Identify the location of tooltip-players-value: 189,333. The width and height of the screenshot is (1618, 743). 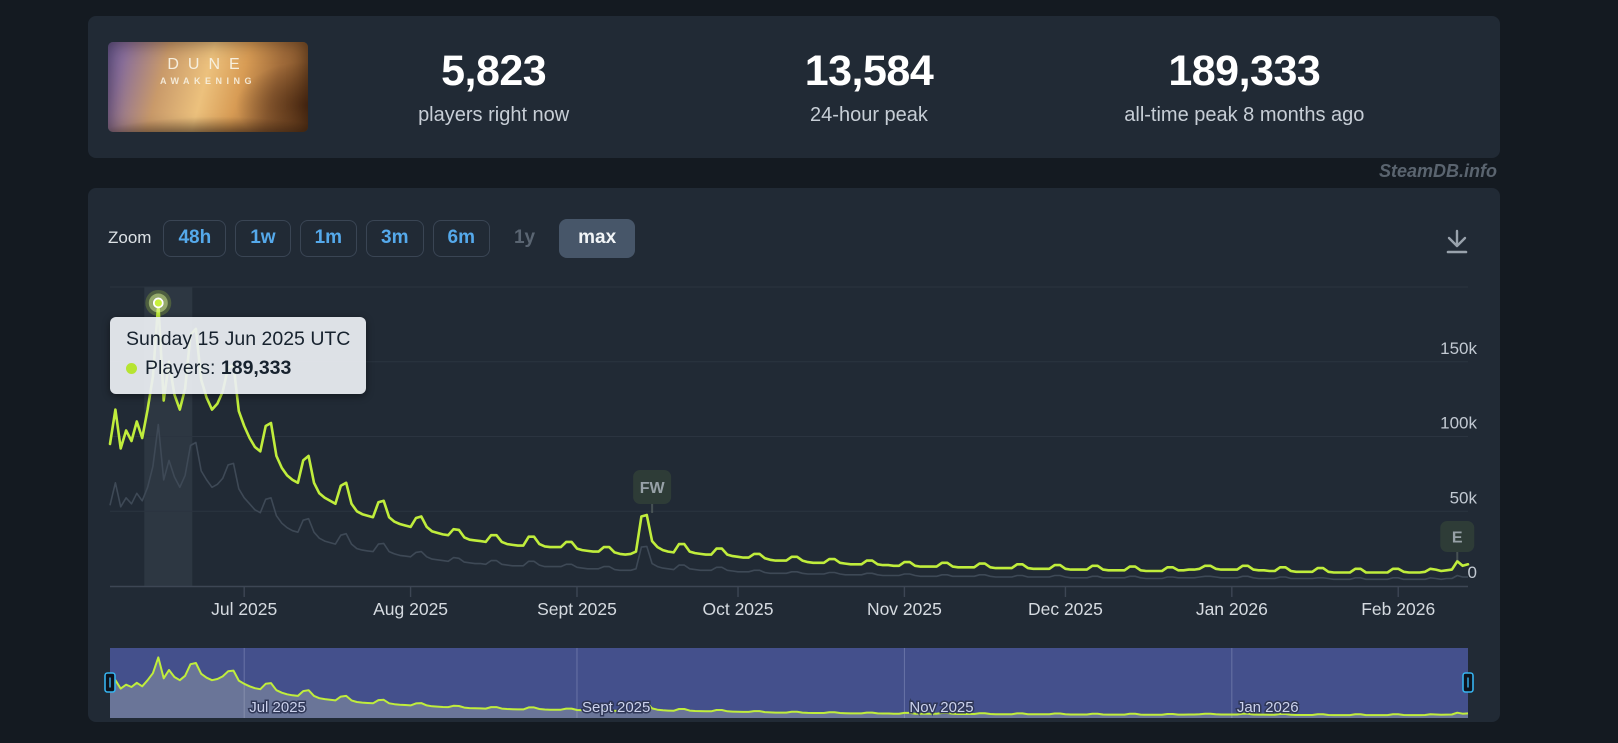
(256, 368).